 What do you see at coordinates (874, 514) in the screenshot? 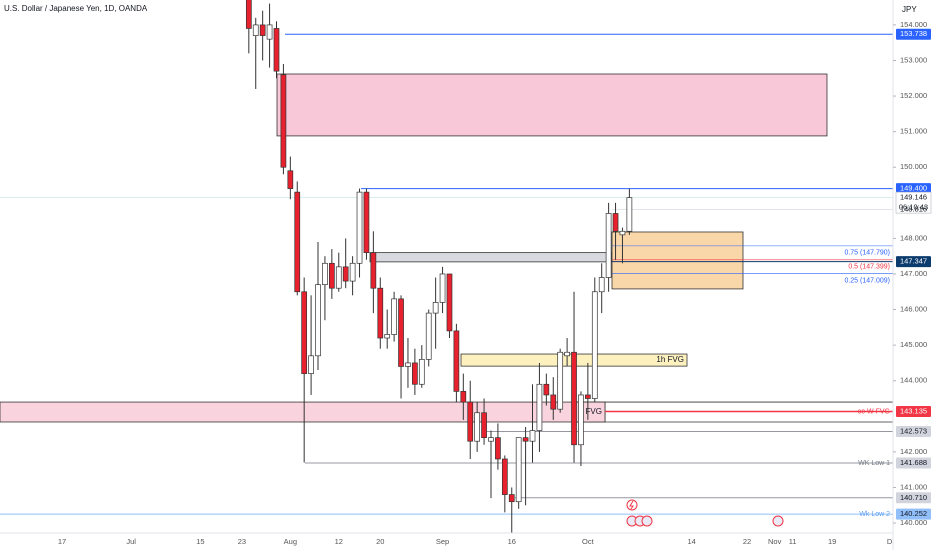
I see `level-note: Wk Low 2` at bounding box center [874, 514].